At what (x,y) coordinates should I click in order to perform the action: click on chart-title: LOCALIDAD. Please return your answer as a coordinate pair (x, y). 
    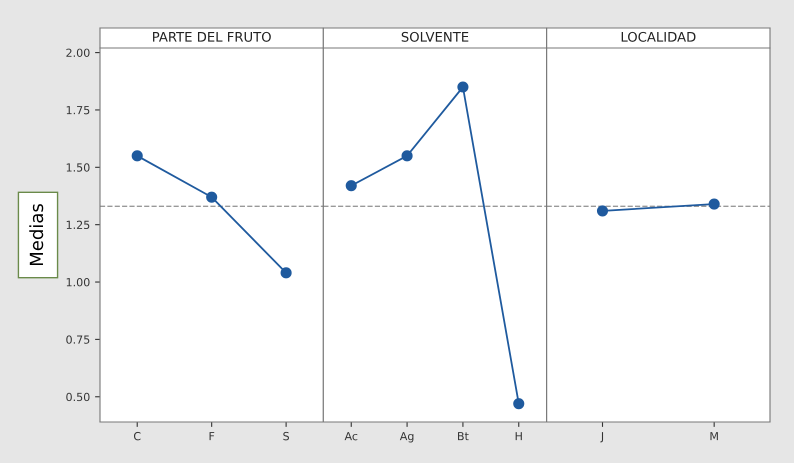
    Looking at the image, I should click on (659, 37).